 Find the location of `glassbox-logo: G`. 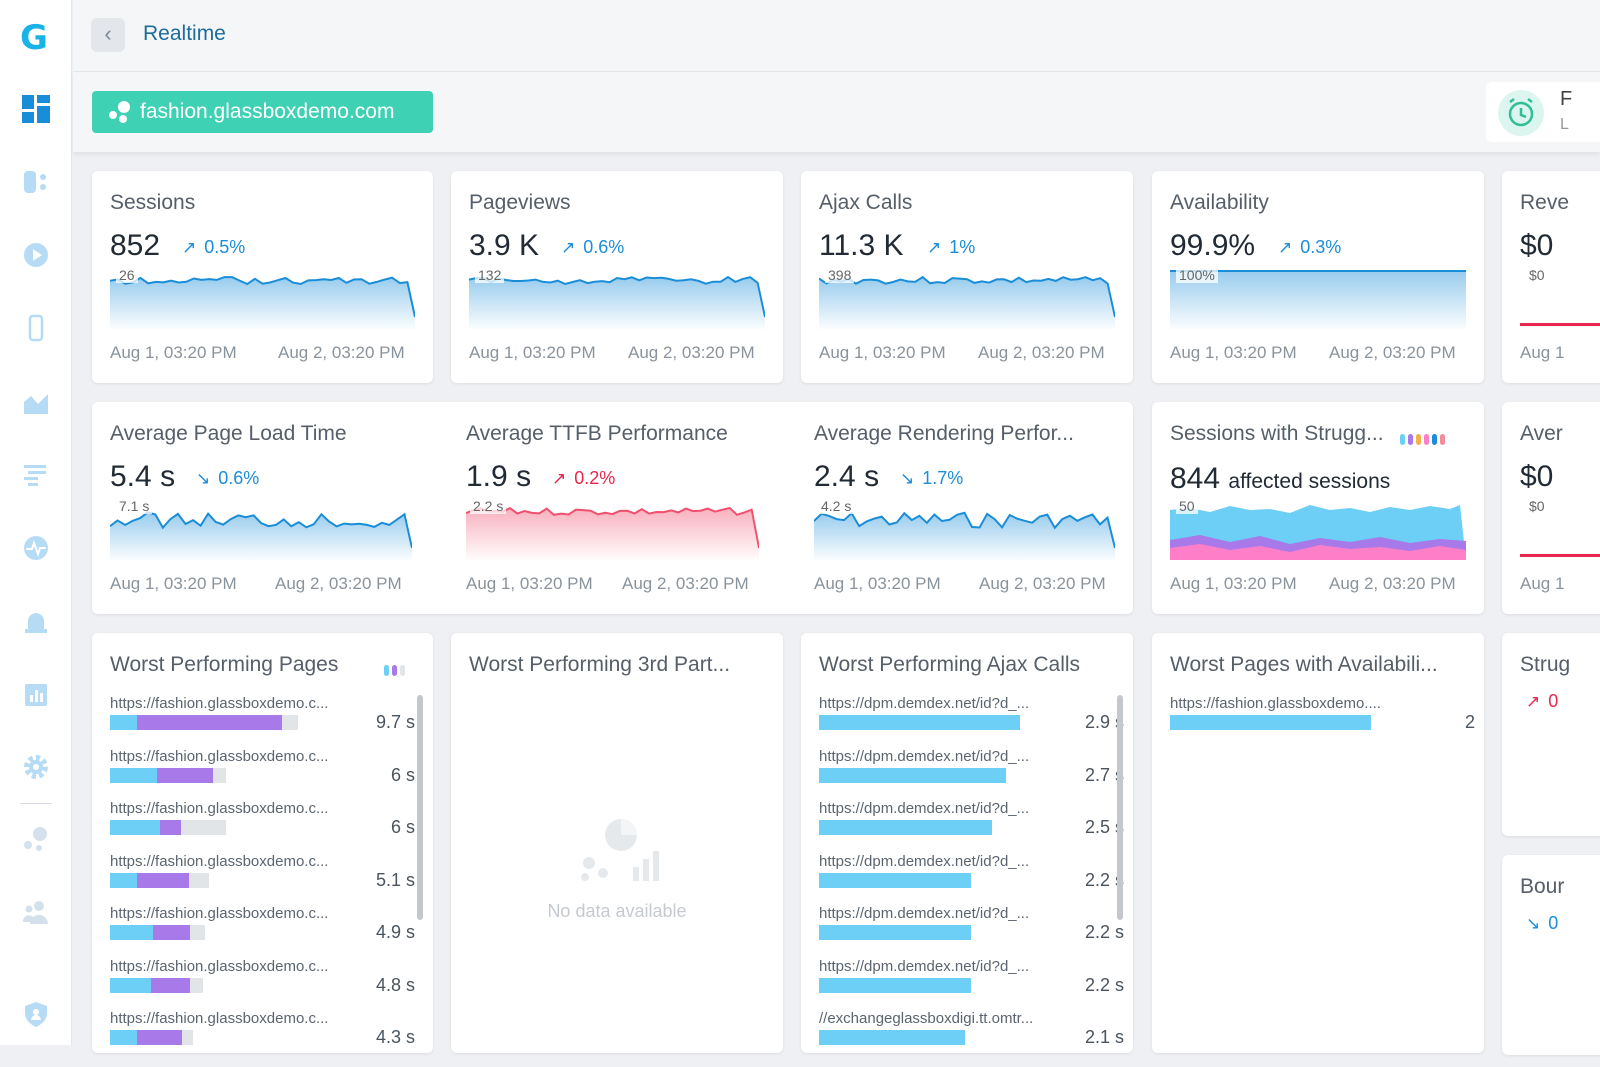

glassbox-logo: G is located at coordinates (34, 38).